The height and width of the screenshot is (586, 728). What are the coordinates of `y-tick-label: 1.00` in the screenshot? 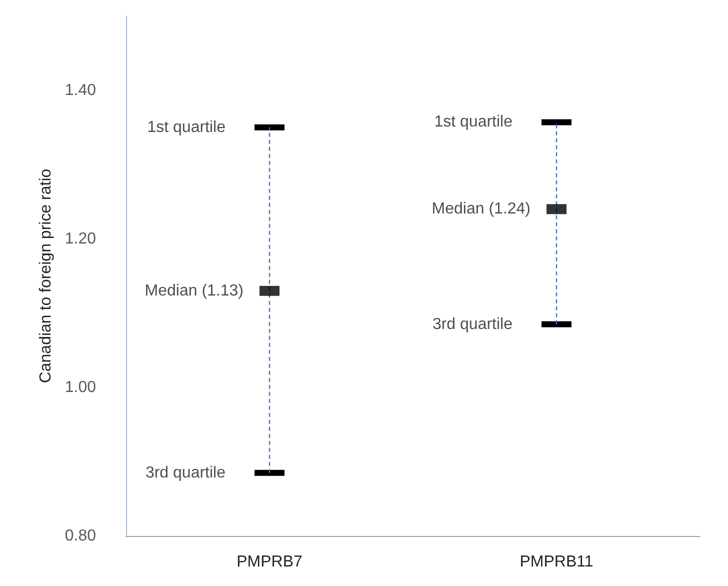 It's located at (80, 387).